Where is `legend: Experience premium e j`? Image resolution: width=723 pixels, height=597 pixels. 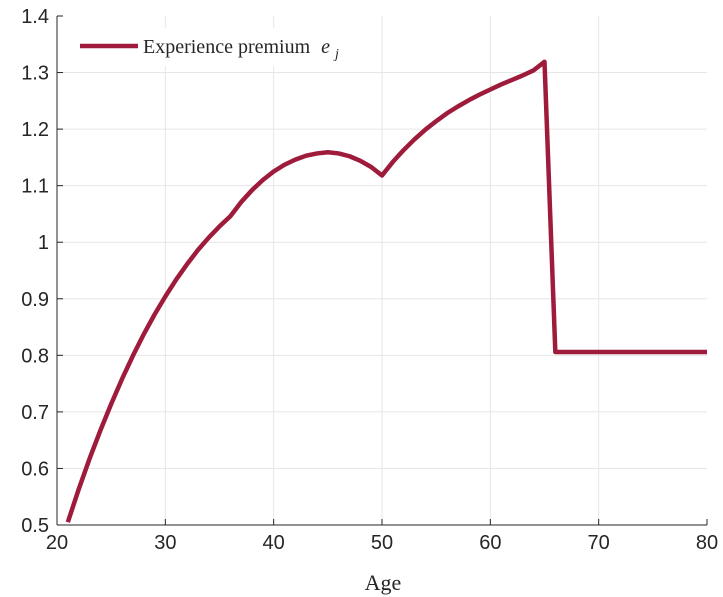
legend: Experience premium e j is located at coordinates (220, 47).